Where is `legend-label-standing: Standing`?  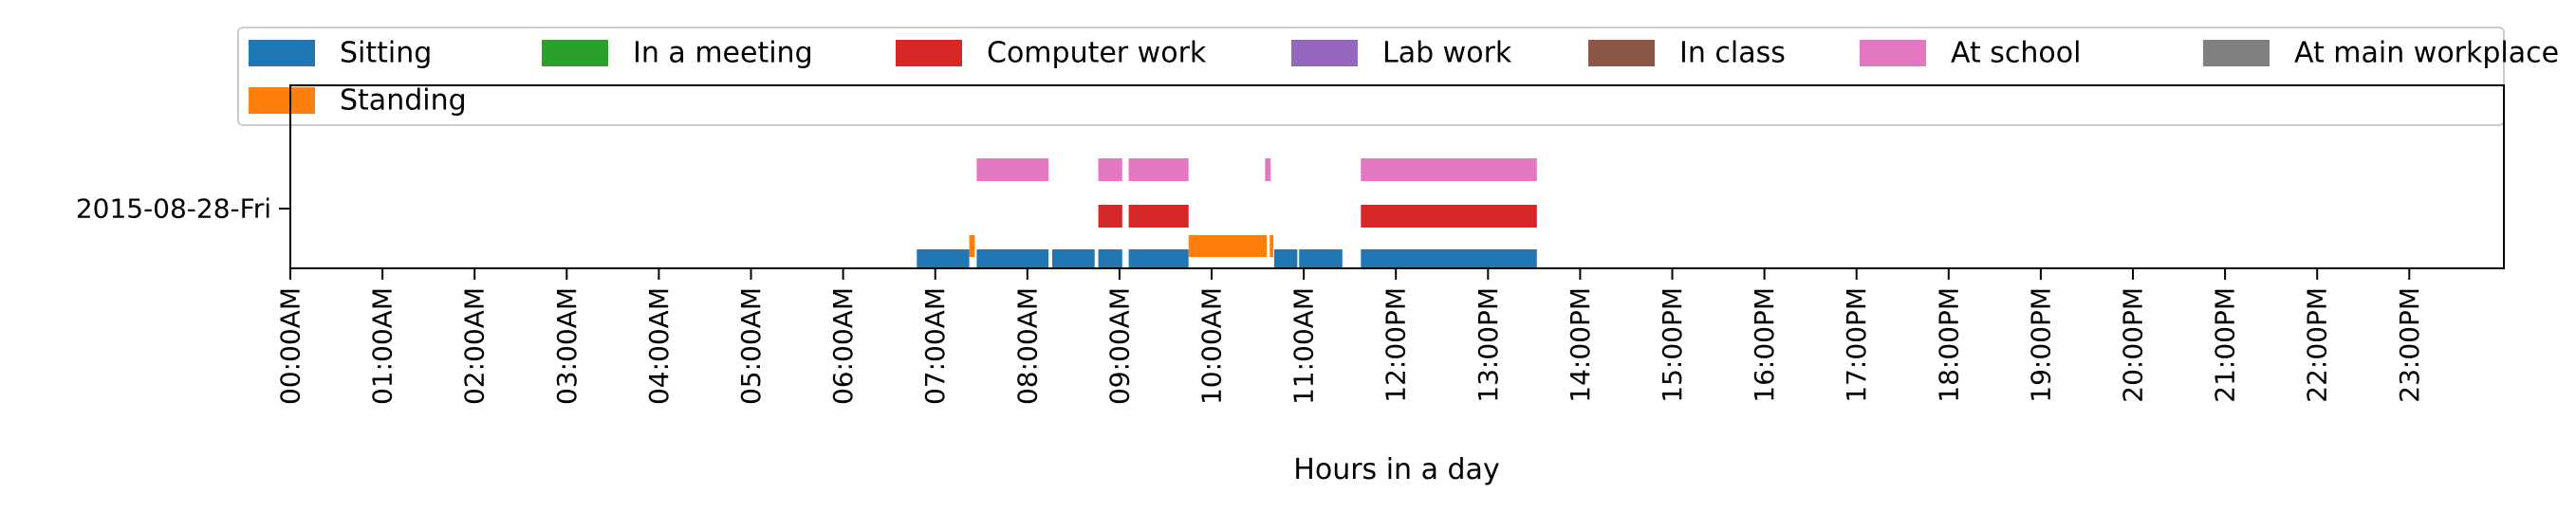
legend-label-standing: Standing is located at coordinates (403, 101).